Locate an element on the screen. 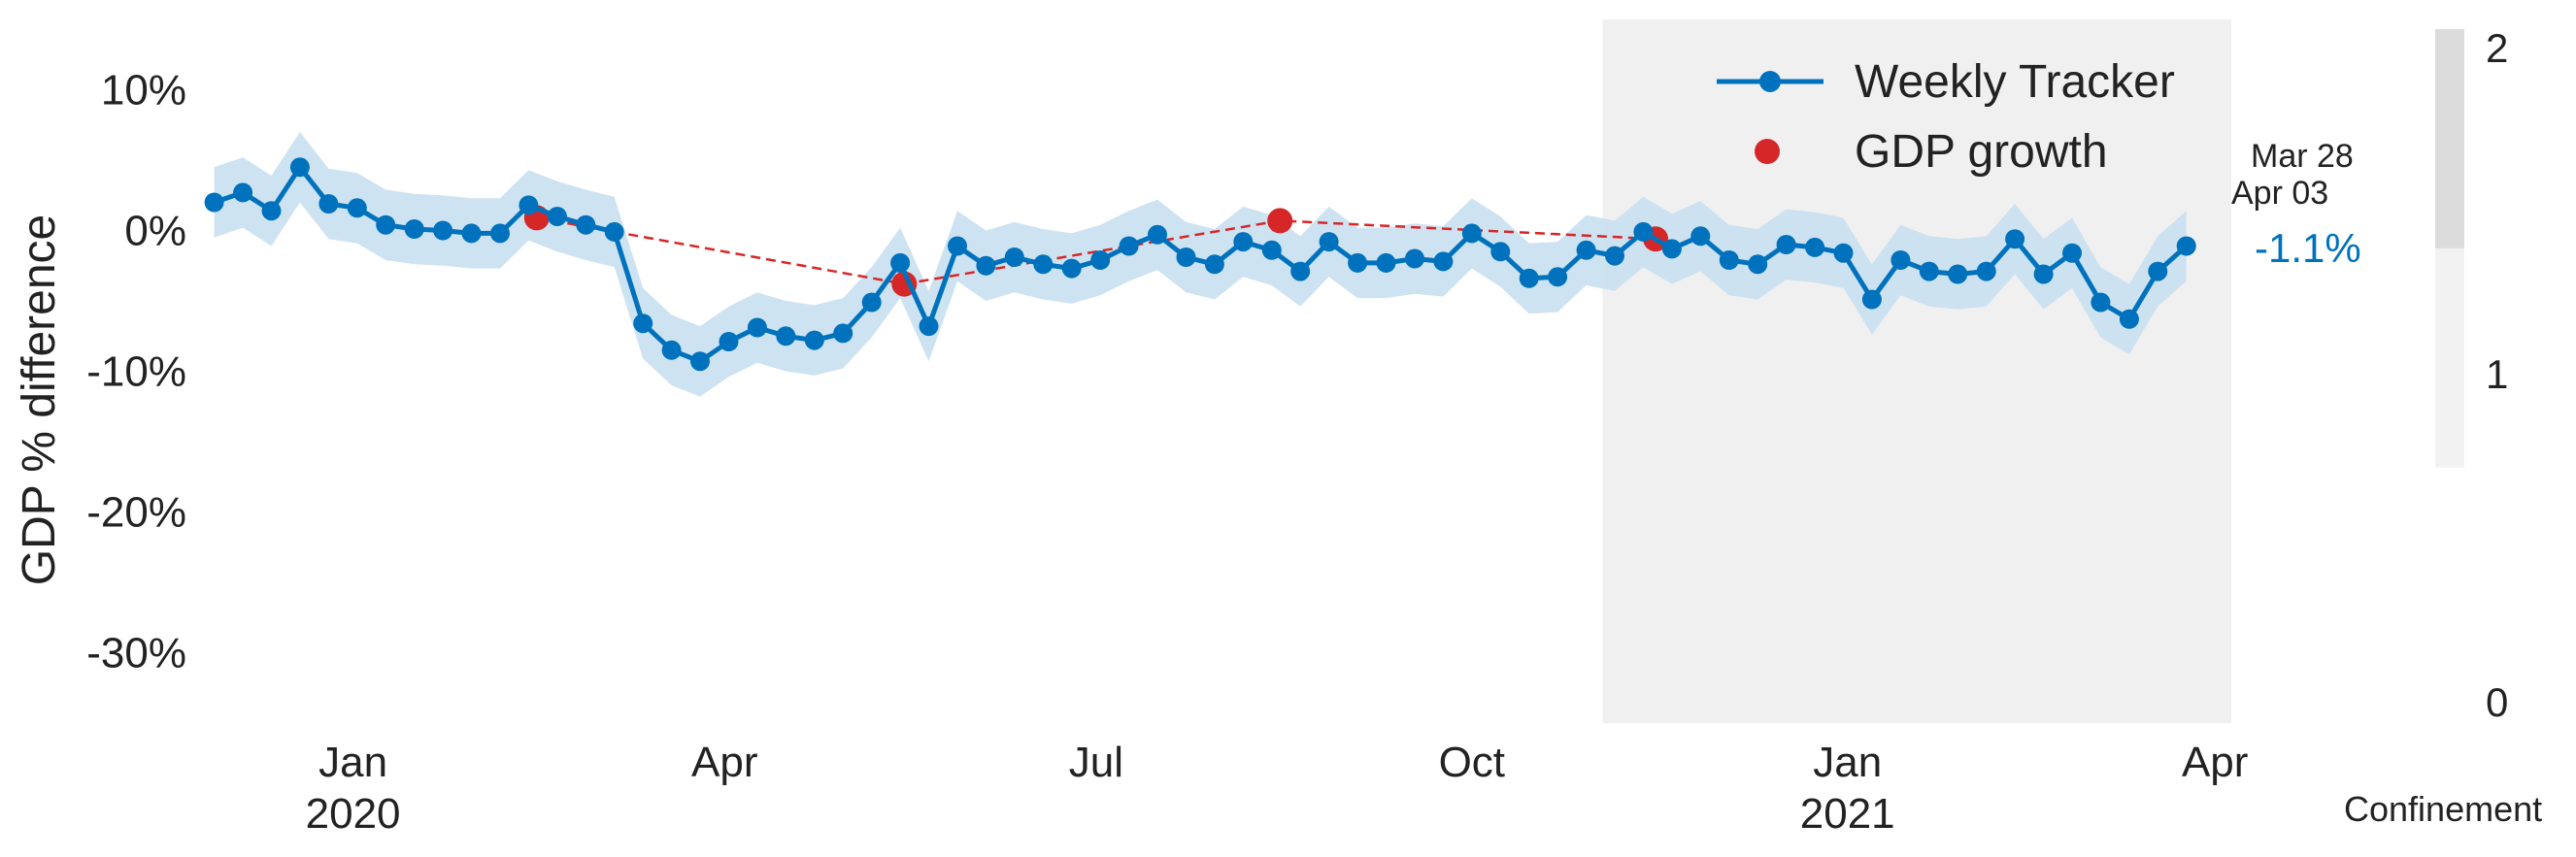 This screenshot has width=2576, height=857. colorbar-tick-0: 0 is located at coordinates (2497, 702).